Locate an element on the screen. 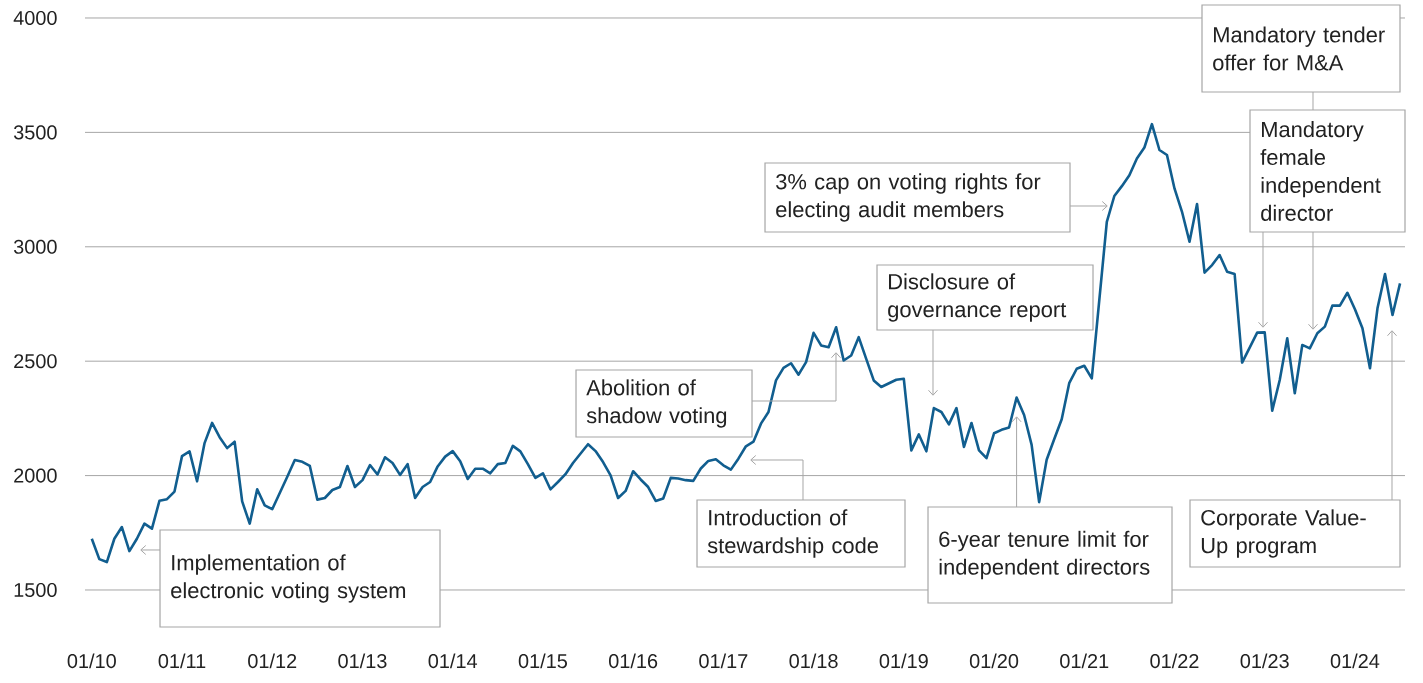  annotation: Disclosure of governance report is located at coordinates (977, 297).